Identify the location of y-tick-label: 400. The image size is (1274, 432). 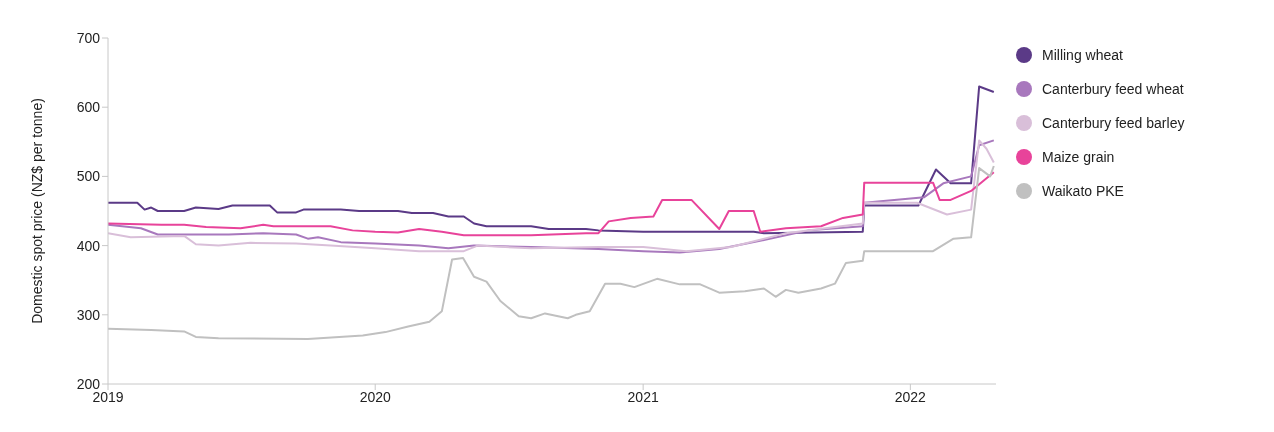
(88, 245).